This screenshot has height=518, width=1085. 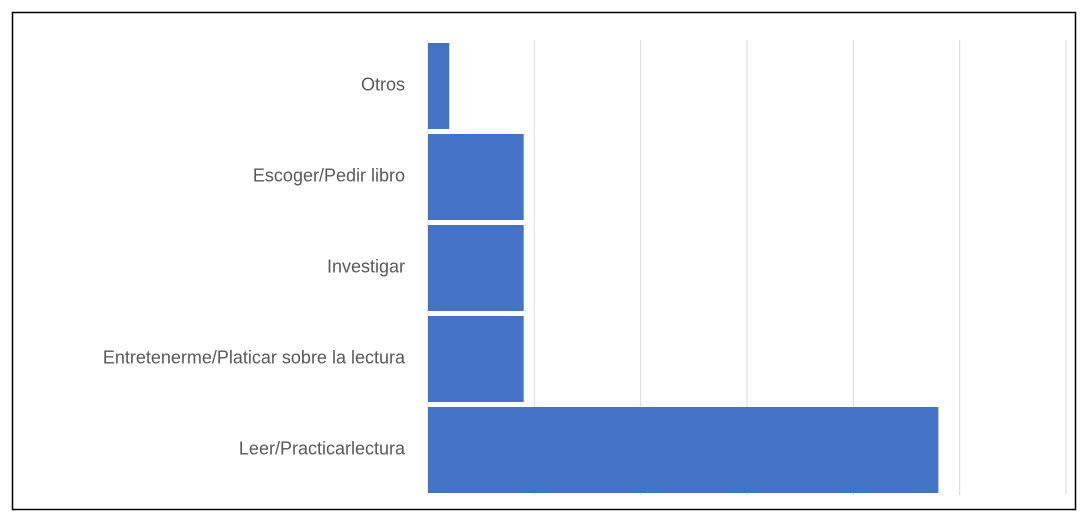 I want to click on y-tick-label: Escoger/Pedir libro, so click(x=329, y=175).